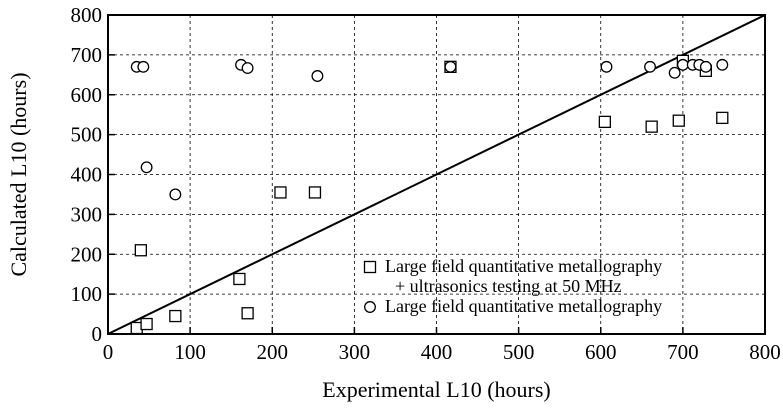 The image size is (783, 408). What do you see at coordinates (87, 55) in the screenshot?
I see `y-tick-label: 700` at bounding box center [87, 55].